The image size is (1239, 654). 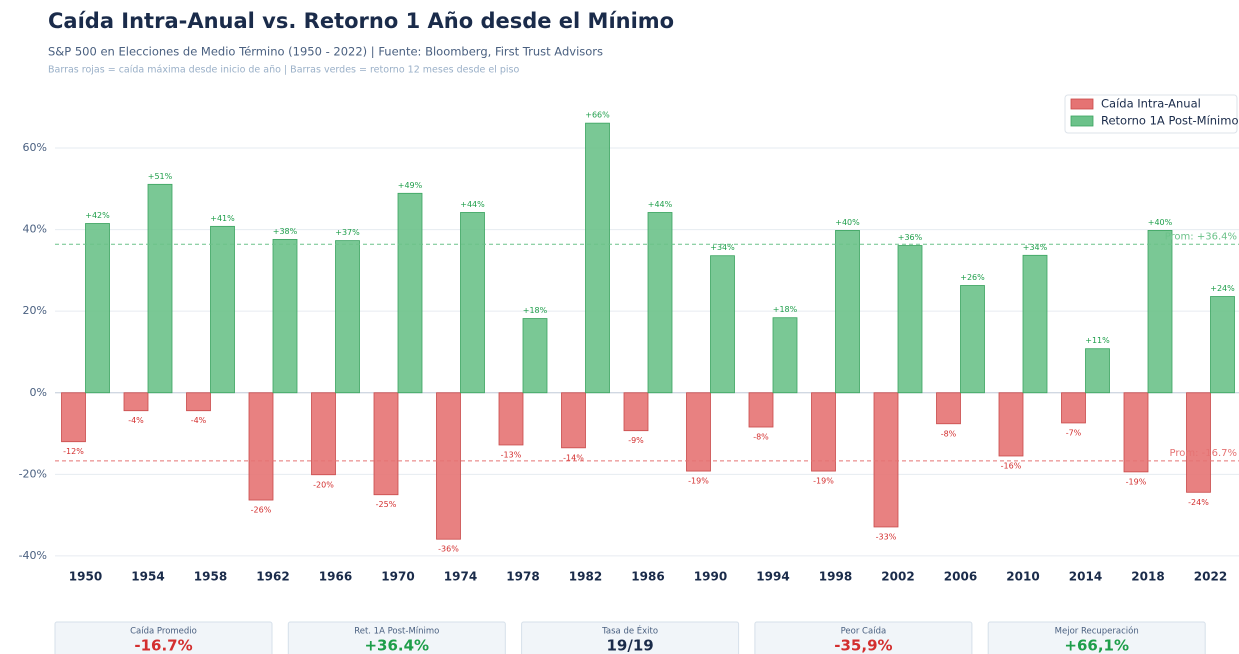 What do you see at coordinates (272, 577) in the screenshot?
I see `x-tick-label: 1962` at bounding box center [272, 577].